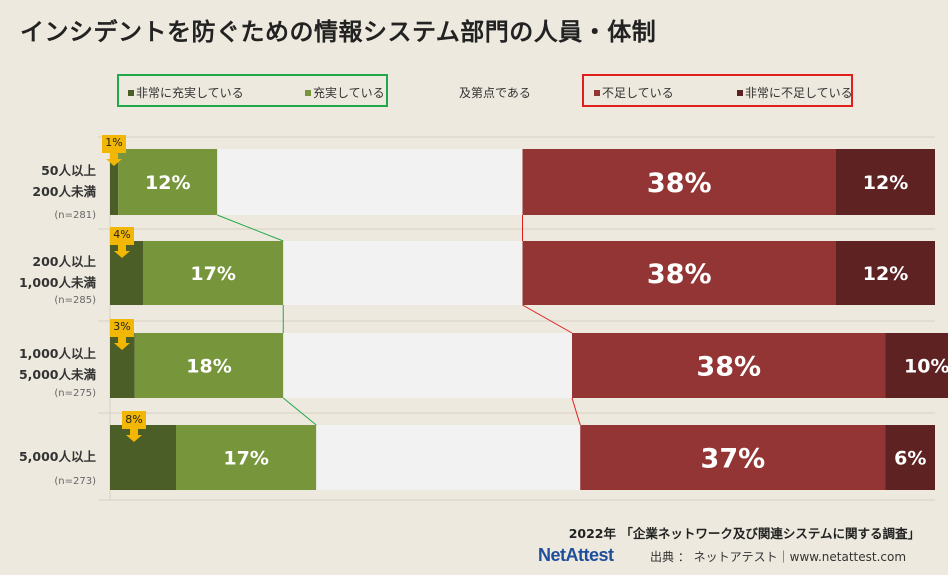  I want to click on legend-item-sufficient: 充実している, so click(345, 92).